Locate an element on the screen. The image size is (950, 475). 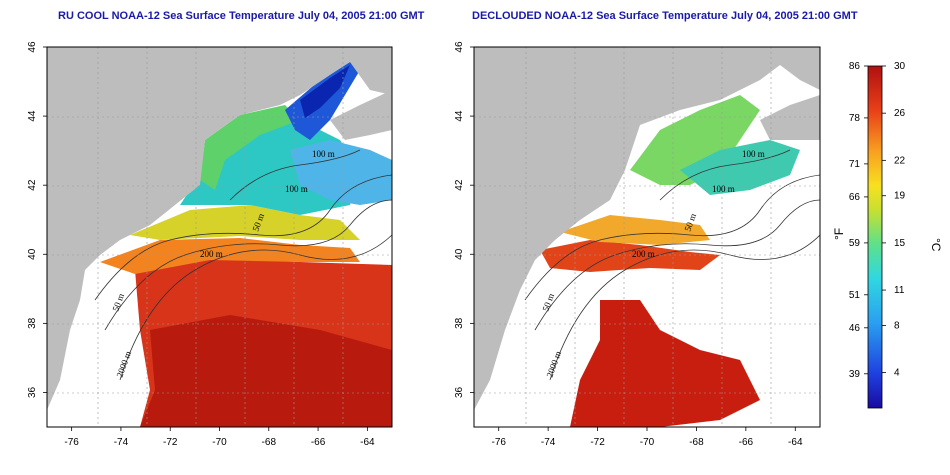
deep-blue-bay is located at coordinates (325, 91).